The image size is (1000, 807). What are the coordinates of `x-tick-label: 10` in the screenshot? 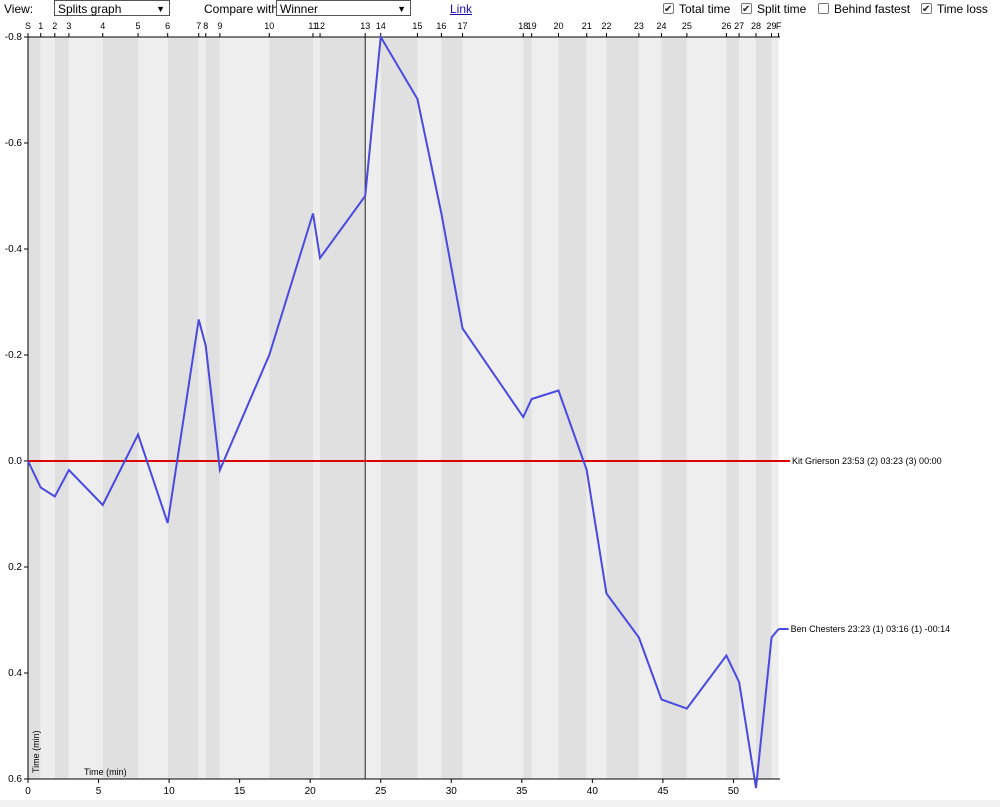 It's located at (170, 791).